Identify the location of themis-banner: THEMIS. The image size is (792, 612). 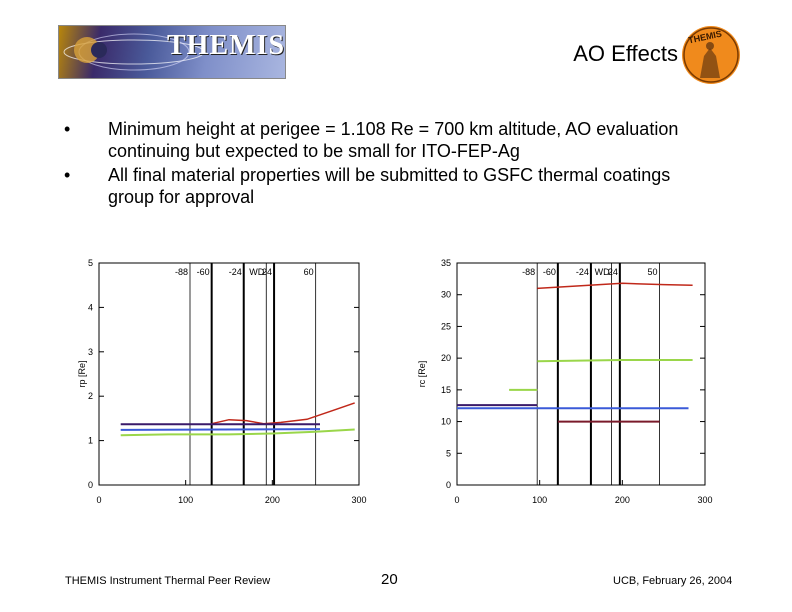
(172, 52).